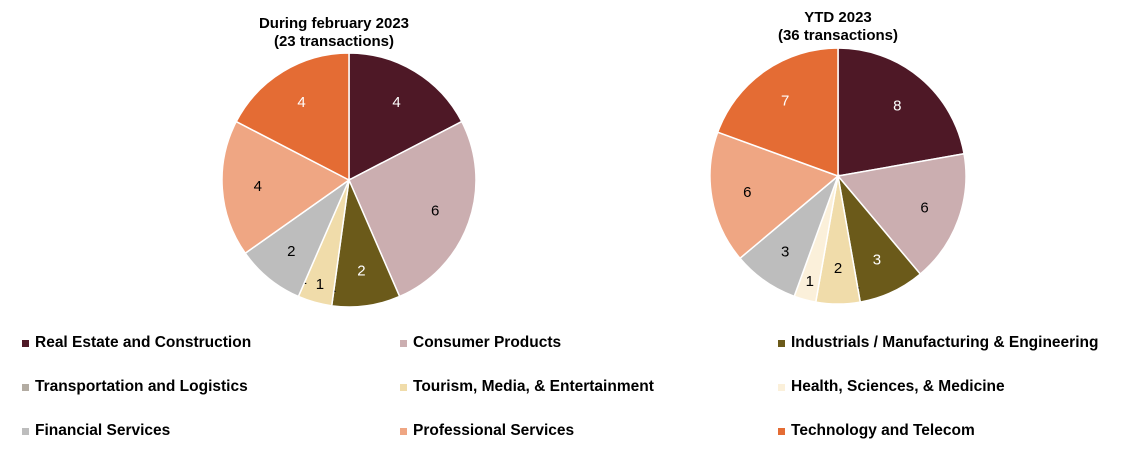 The height and width of the screenshot is (464, 1137). Describe the element at coordinates (897, 105) in the screenshot. I see `pie-data-label: 8` at that location.